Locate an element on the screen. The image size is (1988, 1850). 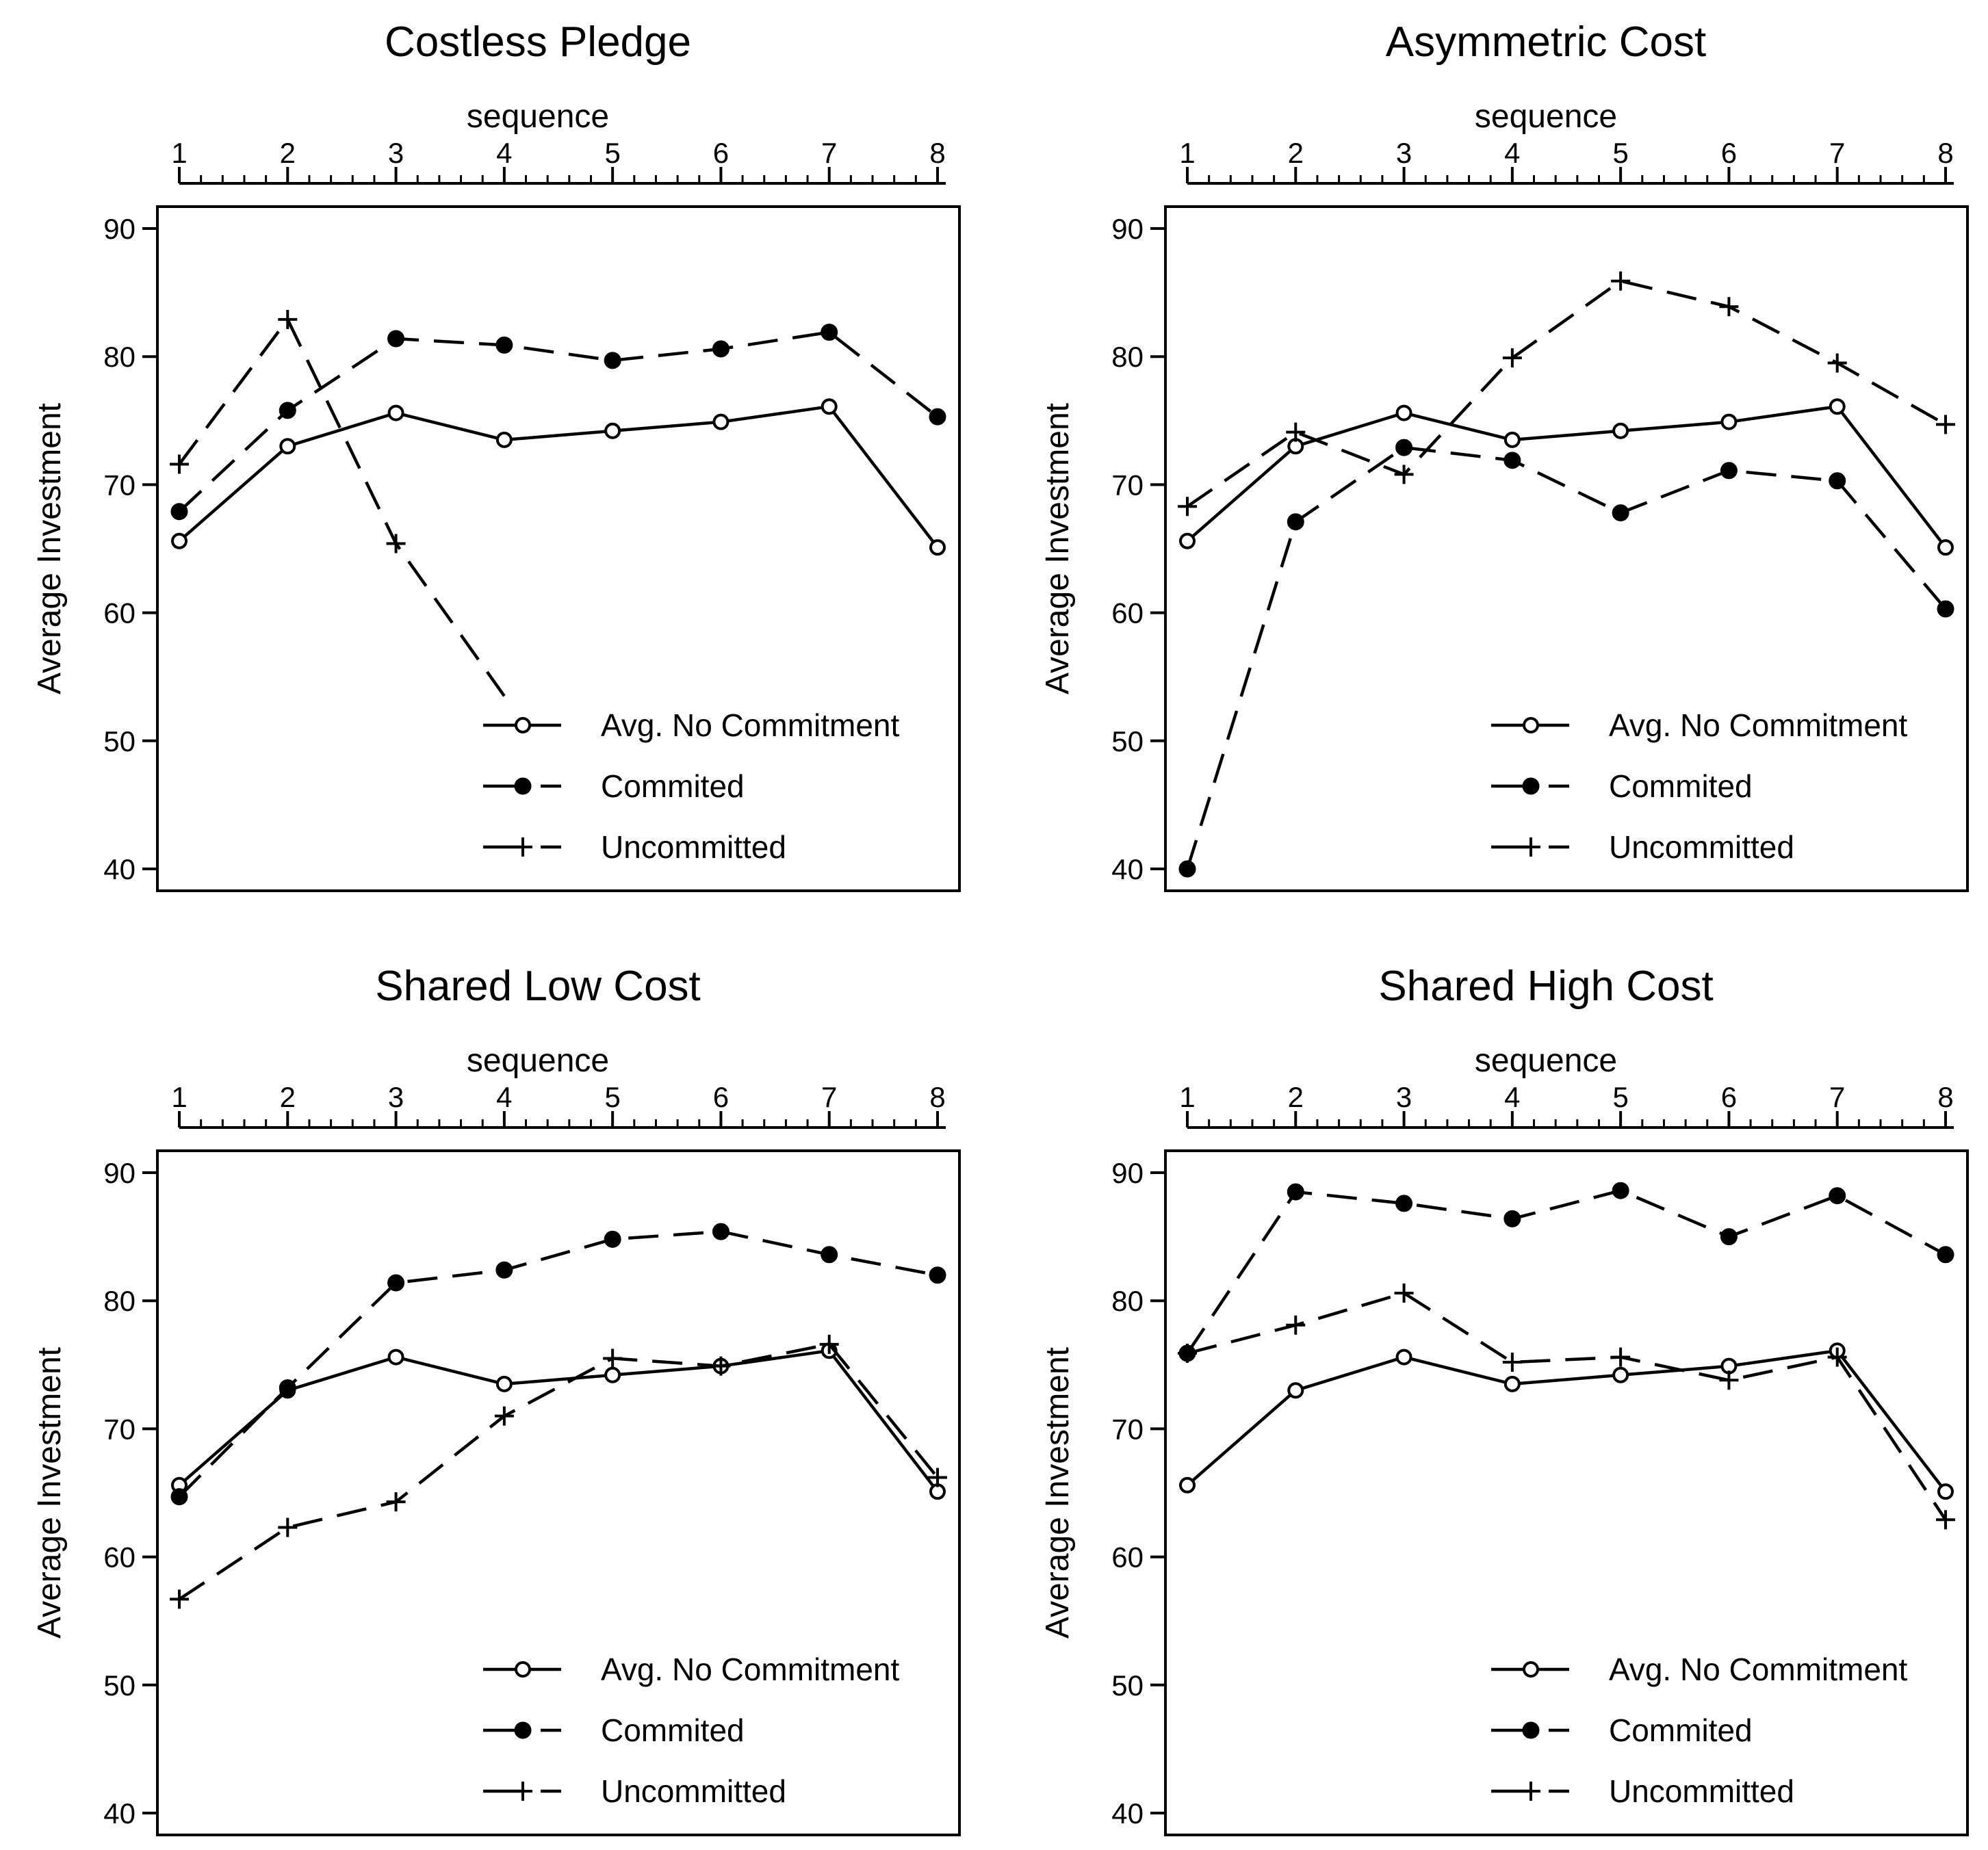
panel-costless-pledge-series-uncommitted is located at coordinates (338, 503).